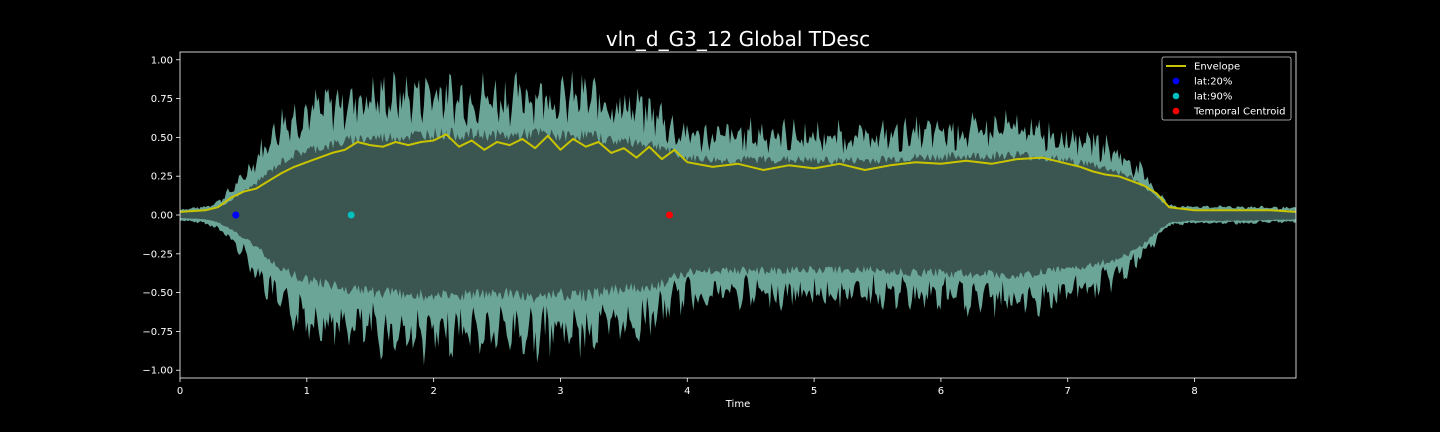  Describe the element at coordinates (433, 391) in the screenshot. I see `x-tick-label: 2` at that location.